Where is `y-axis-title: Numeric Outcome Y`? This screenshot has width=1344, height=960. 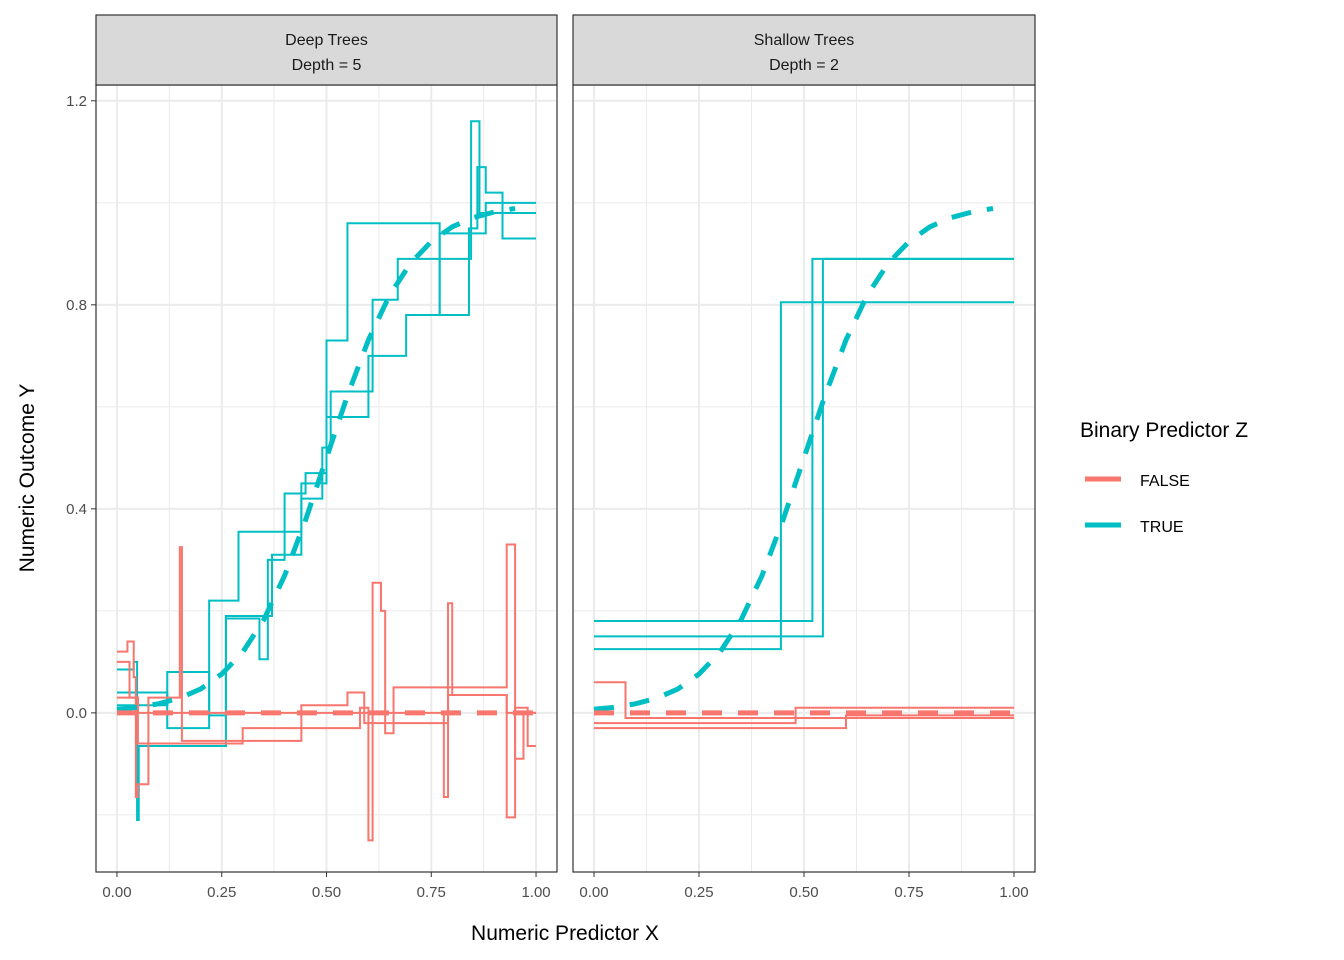 y-axis-title: Numeric Outcome Y is located at coordinates (27, 478).